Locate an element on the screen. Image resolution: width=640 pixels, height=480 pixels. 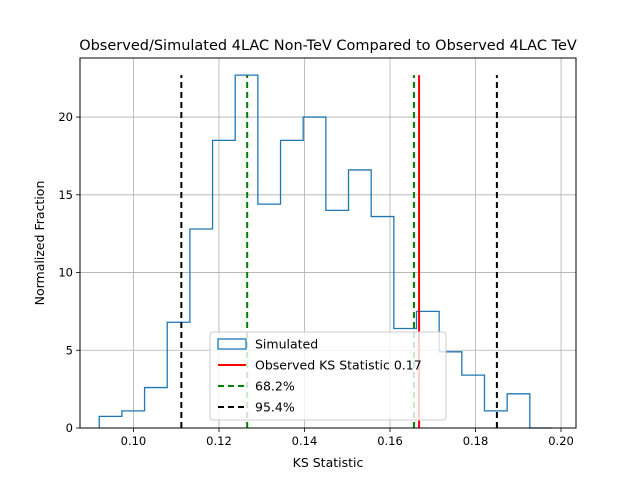
x-tick-label: 0.18 is located at coordinates (476, 441).